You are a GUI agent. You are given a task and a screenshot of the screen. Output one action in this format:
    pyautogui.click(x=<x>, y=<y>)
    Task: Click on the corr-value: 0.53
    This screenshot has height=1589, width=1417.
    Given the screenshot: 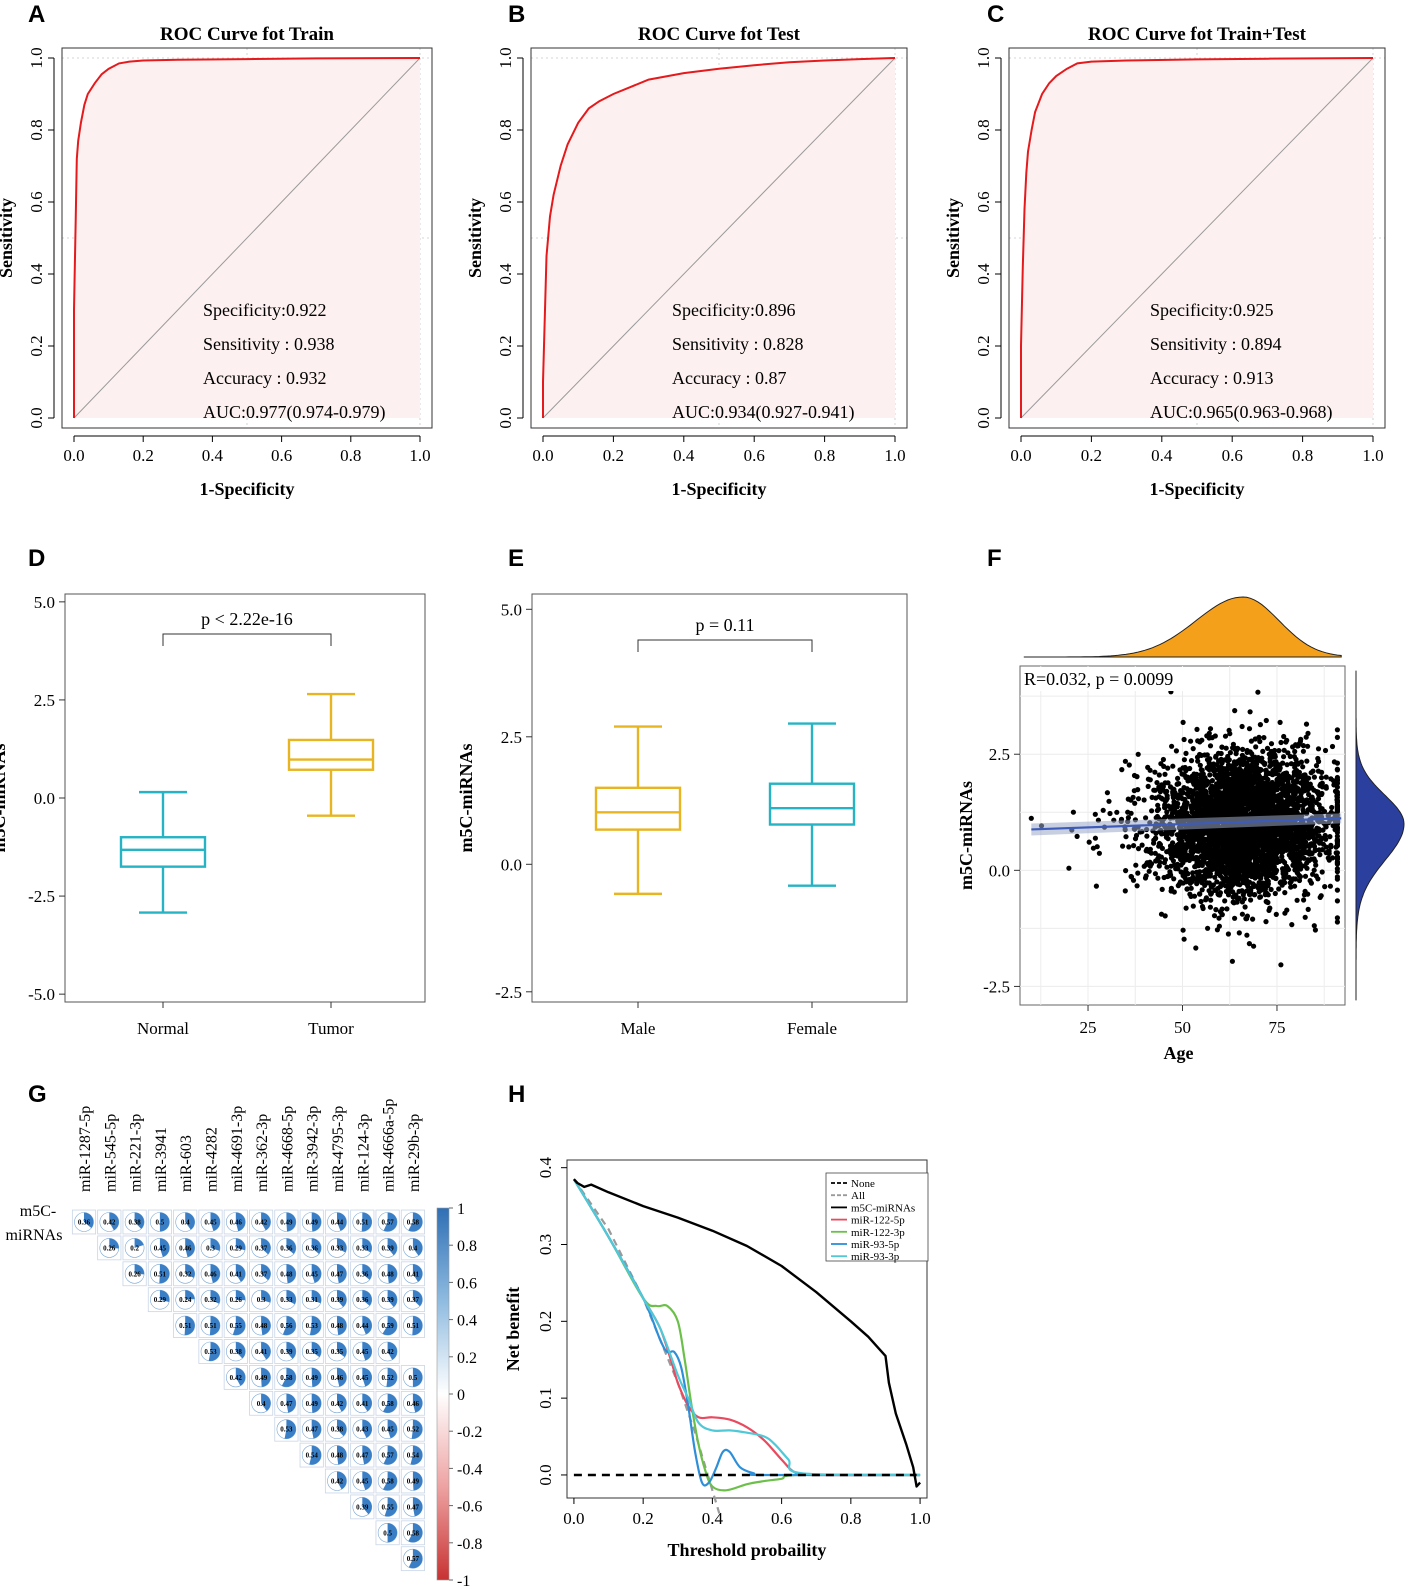 What is the action you would take?
    pyautogui.click(x=210, y=1352)
    